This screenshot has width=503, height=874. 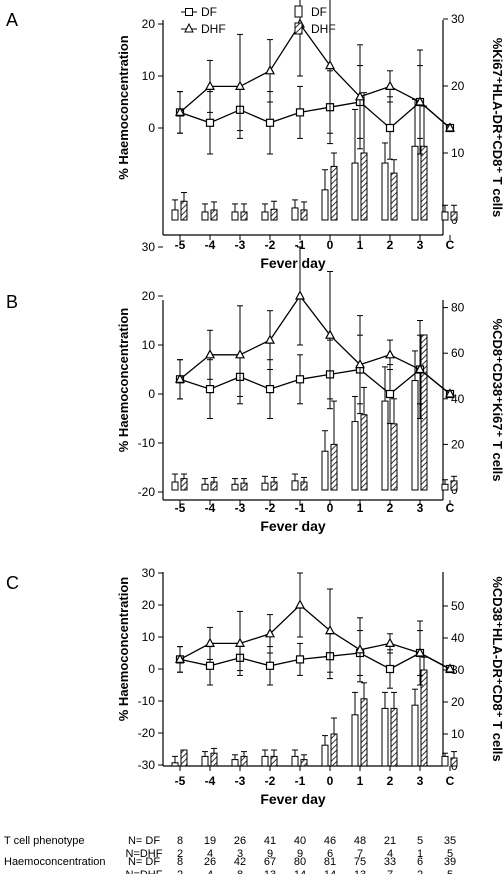 I want to click on legend-label: DHF, so click(x=323, y=29).